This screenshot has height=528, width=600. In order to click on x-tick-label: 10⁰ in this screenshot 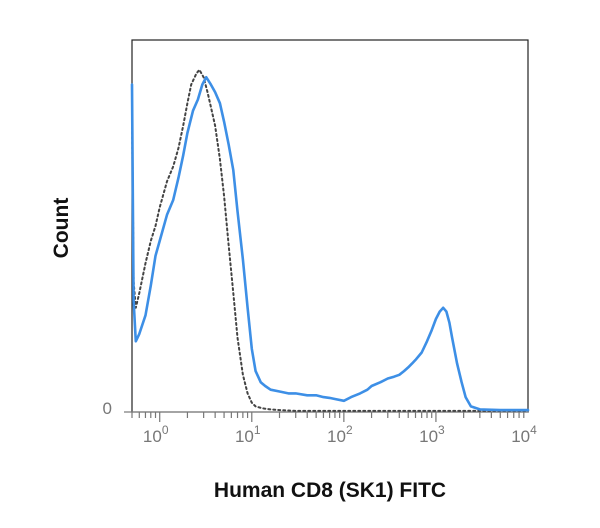, I will do `click(156, 434)`.